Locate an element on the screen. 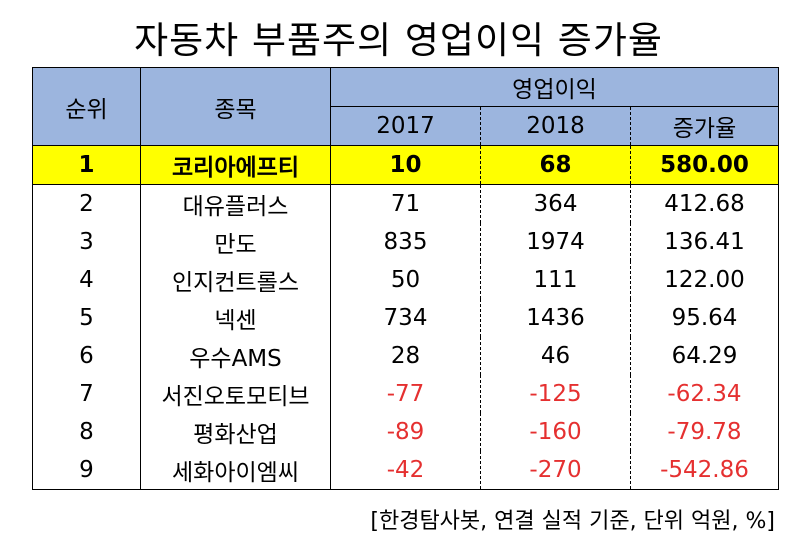 The image size is (797, 557). name-cell: 서진오토모티브 is located at coordinates (235, 394).